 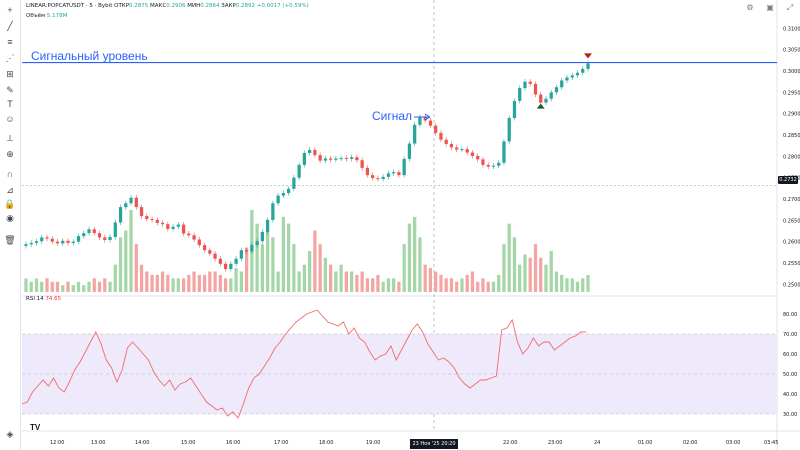 I want to click on time-tick-label: 22:00, so click(x=510, y=443).